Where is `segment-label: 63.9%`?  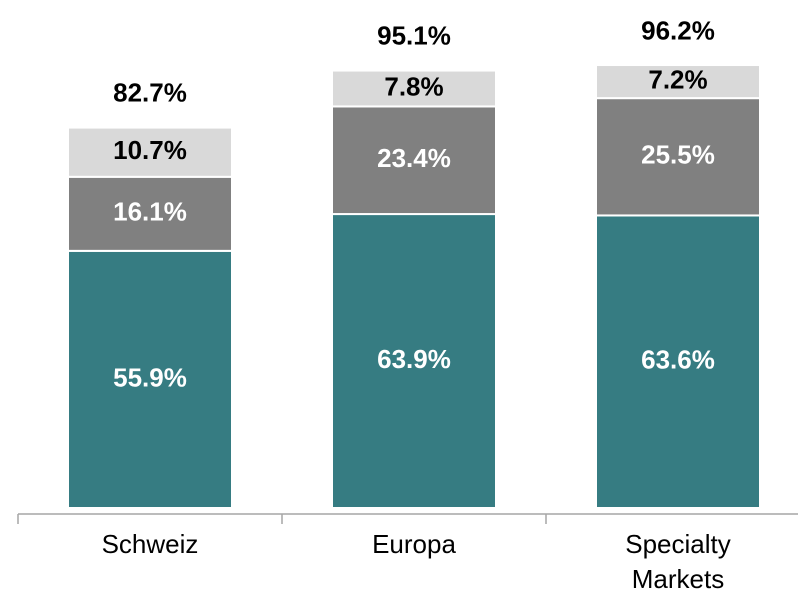 segment-label: 63.9% is located at coordinates (414, 359).